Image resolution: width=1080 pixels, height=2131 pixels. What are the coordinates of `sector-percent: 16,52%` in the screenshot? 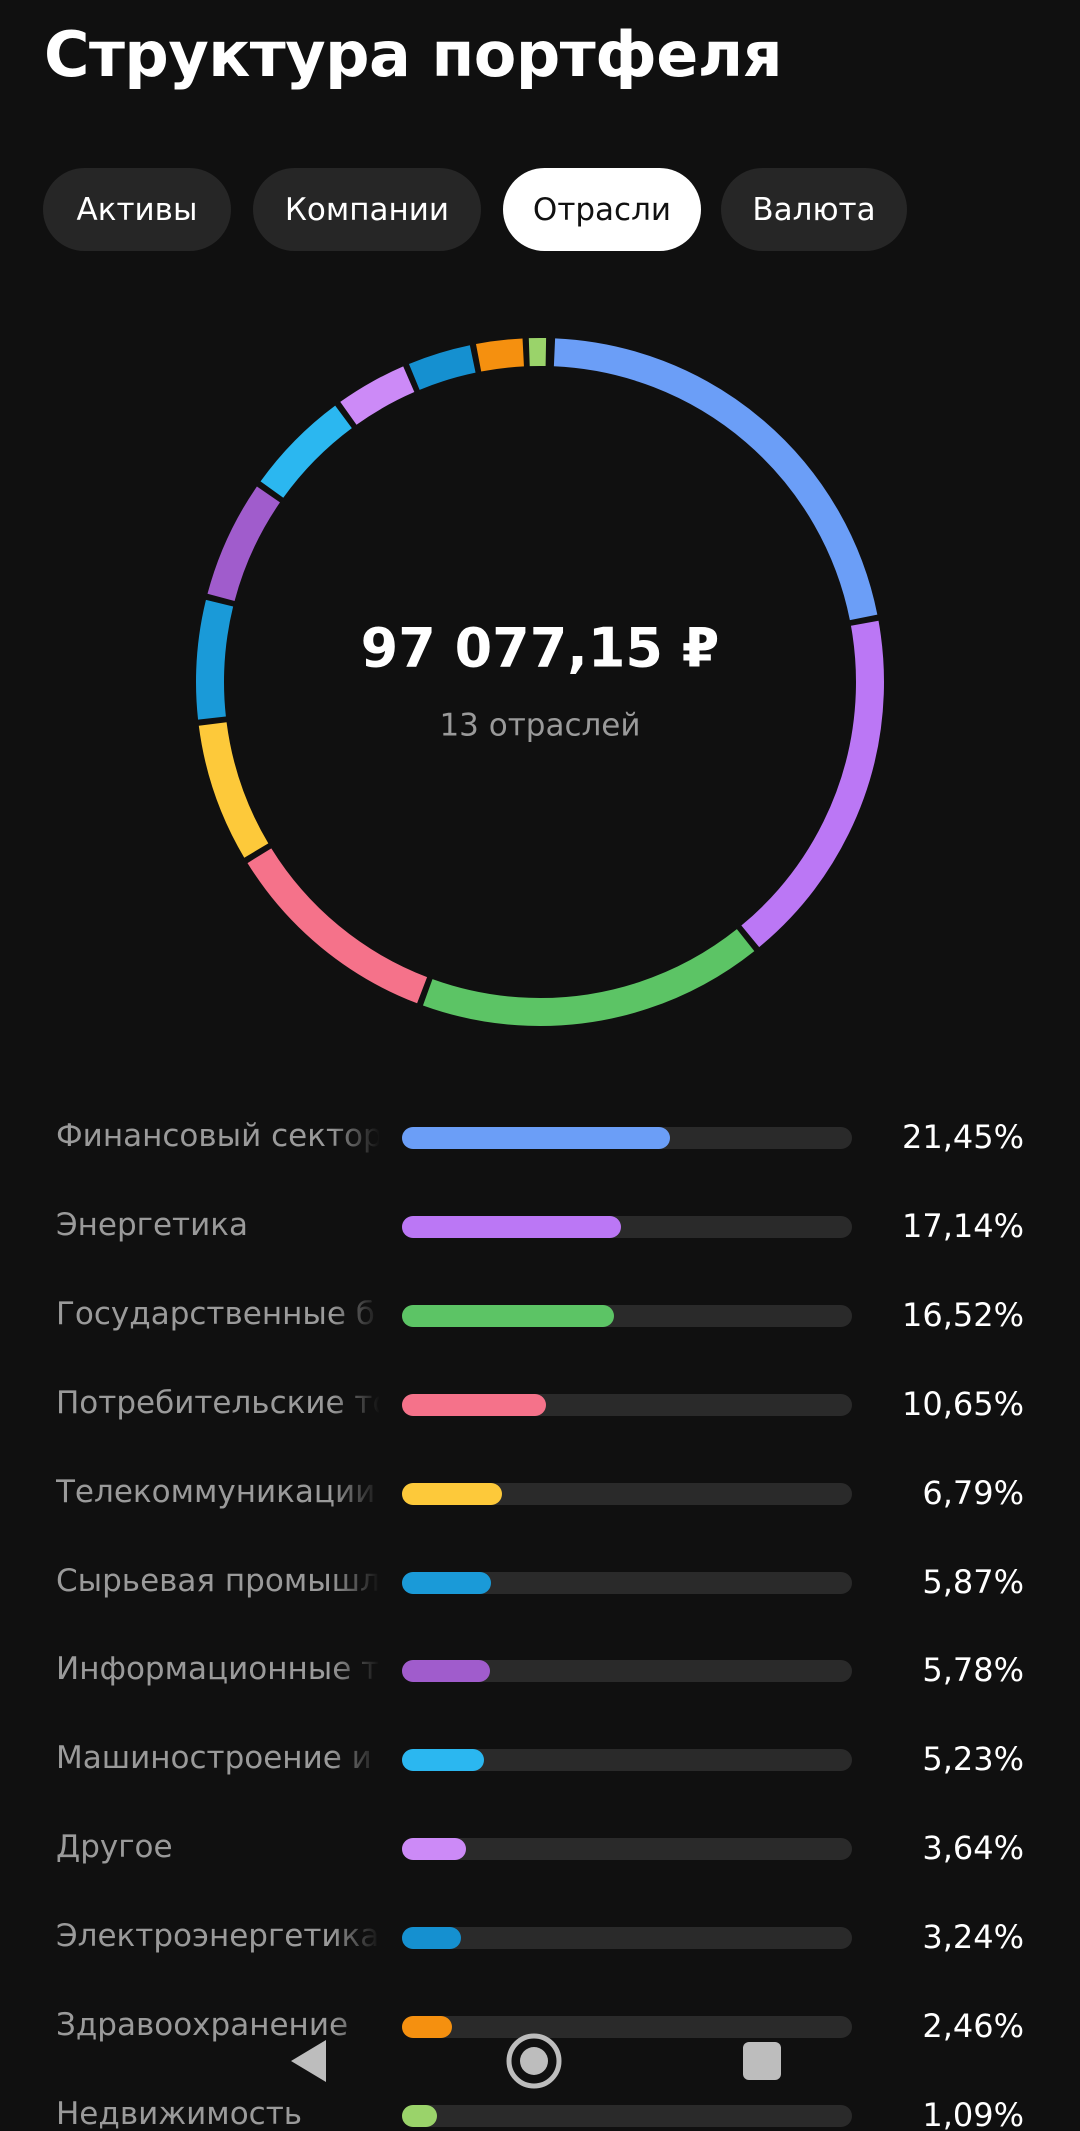 It's located at (962, 1314).